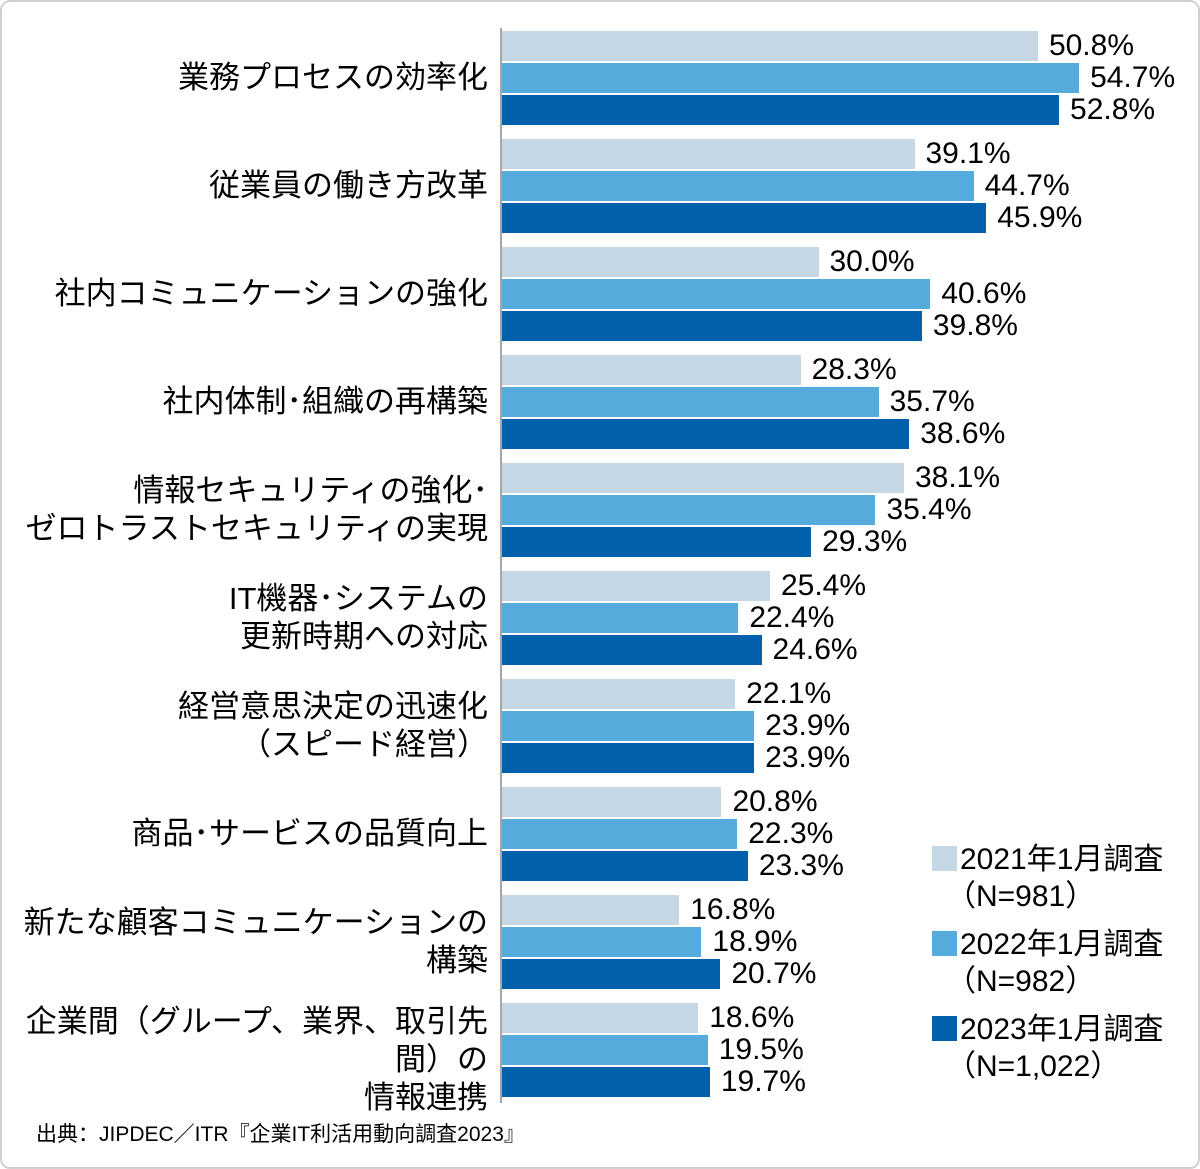 This screenshot has width=1200, height=1169. I want to click on bar-row: 28.3%, so click(850, 370).